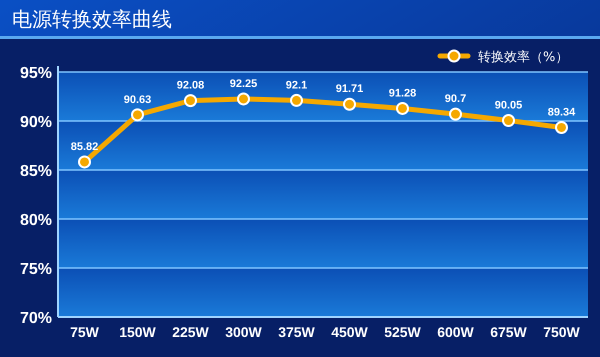 The width and height of the screenshot is (600, 357). What do you see at coordinates (508, 106) in the screenshot?
I see `data-label: 90.05` at bounding box center [508, 106].